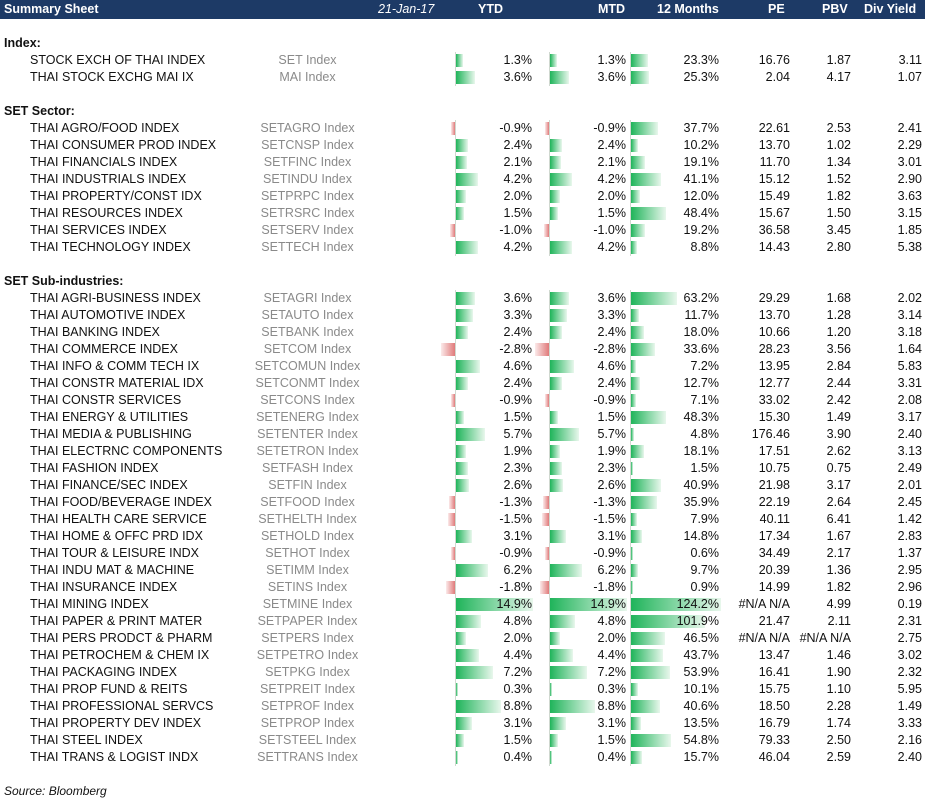 This screenshot has height=800, width=925. Describe the element at coordinates (518, 655) in the screenshot. I see `ytd-value: 4.4%` at that location.